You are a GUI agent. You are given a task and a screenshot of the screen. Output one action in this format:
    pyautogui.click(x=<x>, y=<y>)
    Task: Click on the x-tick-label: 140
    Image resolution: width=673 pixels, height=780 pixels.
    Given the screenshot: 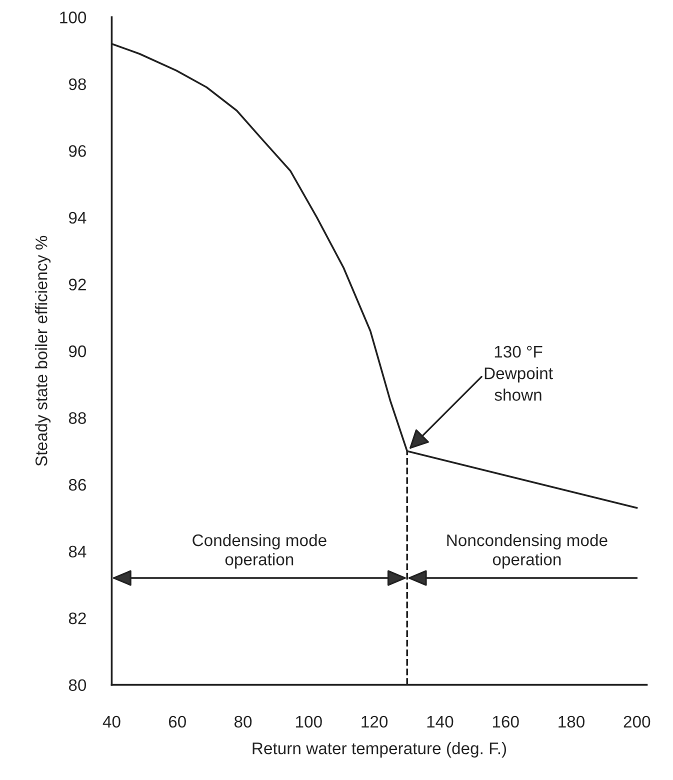 What is the action you would take?
    pyautogui.click(x=440, y=722)
    